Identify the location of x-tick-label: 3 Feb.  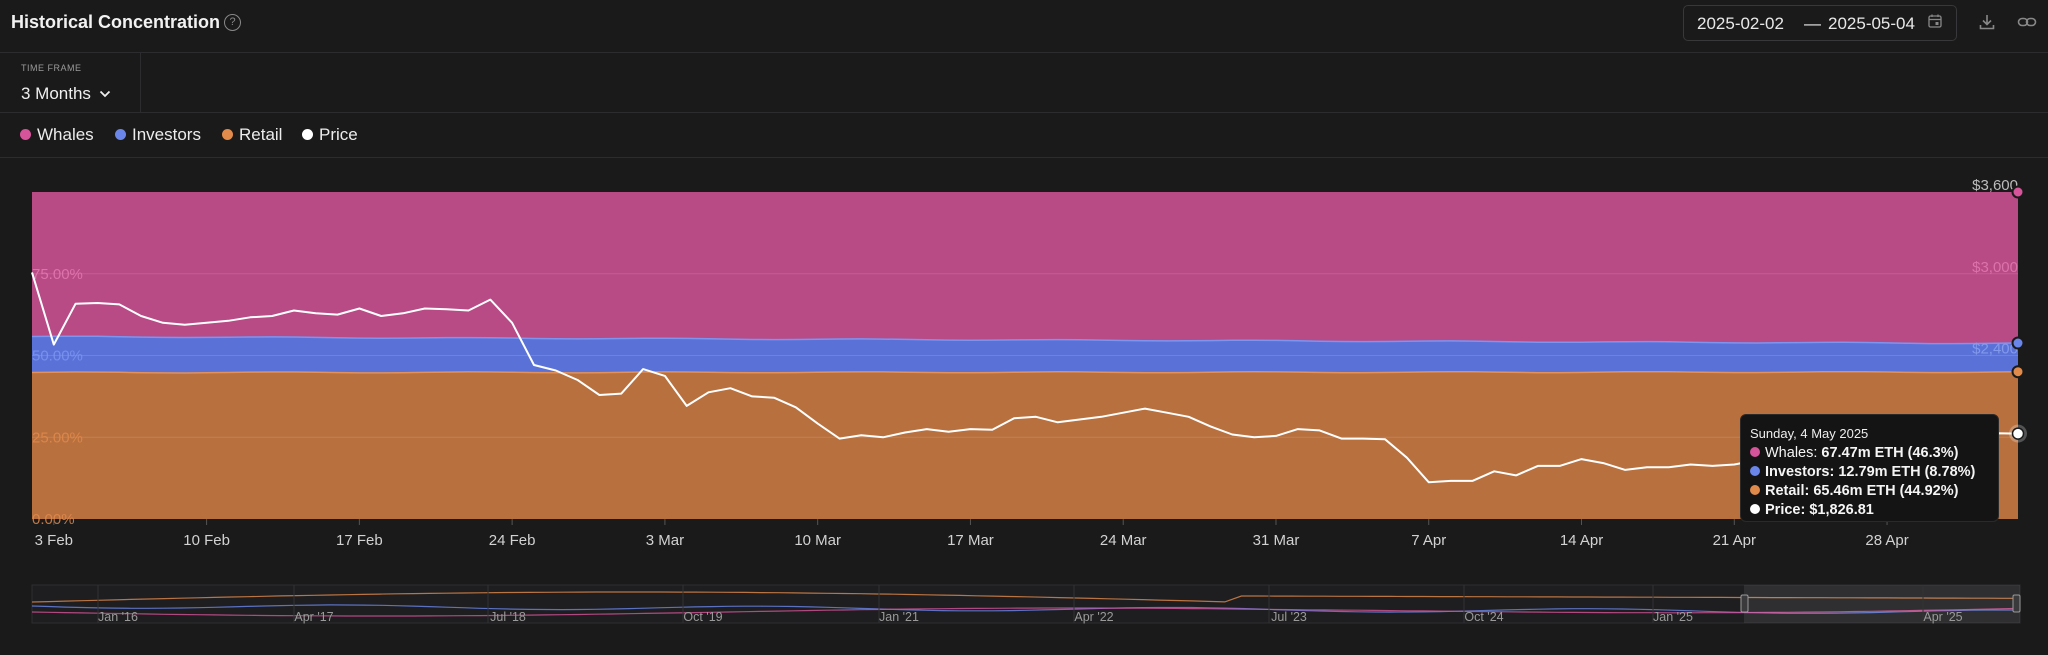
(54, 540).